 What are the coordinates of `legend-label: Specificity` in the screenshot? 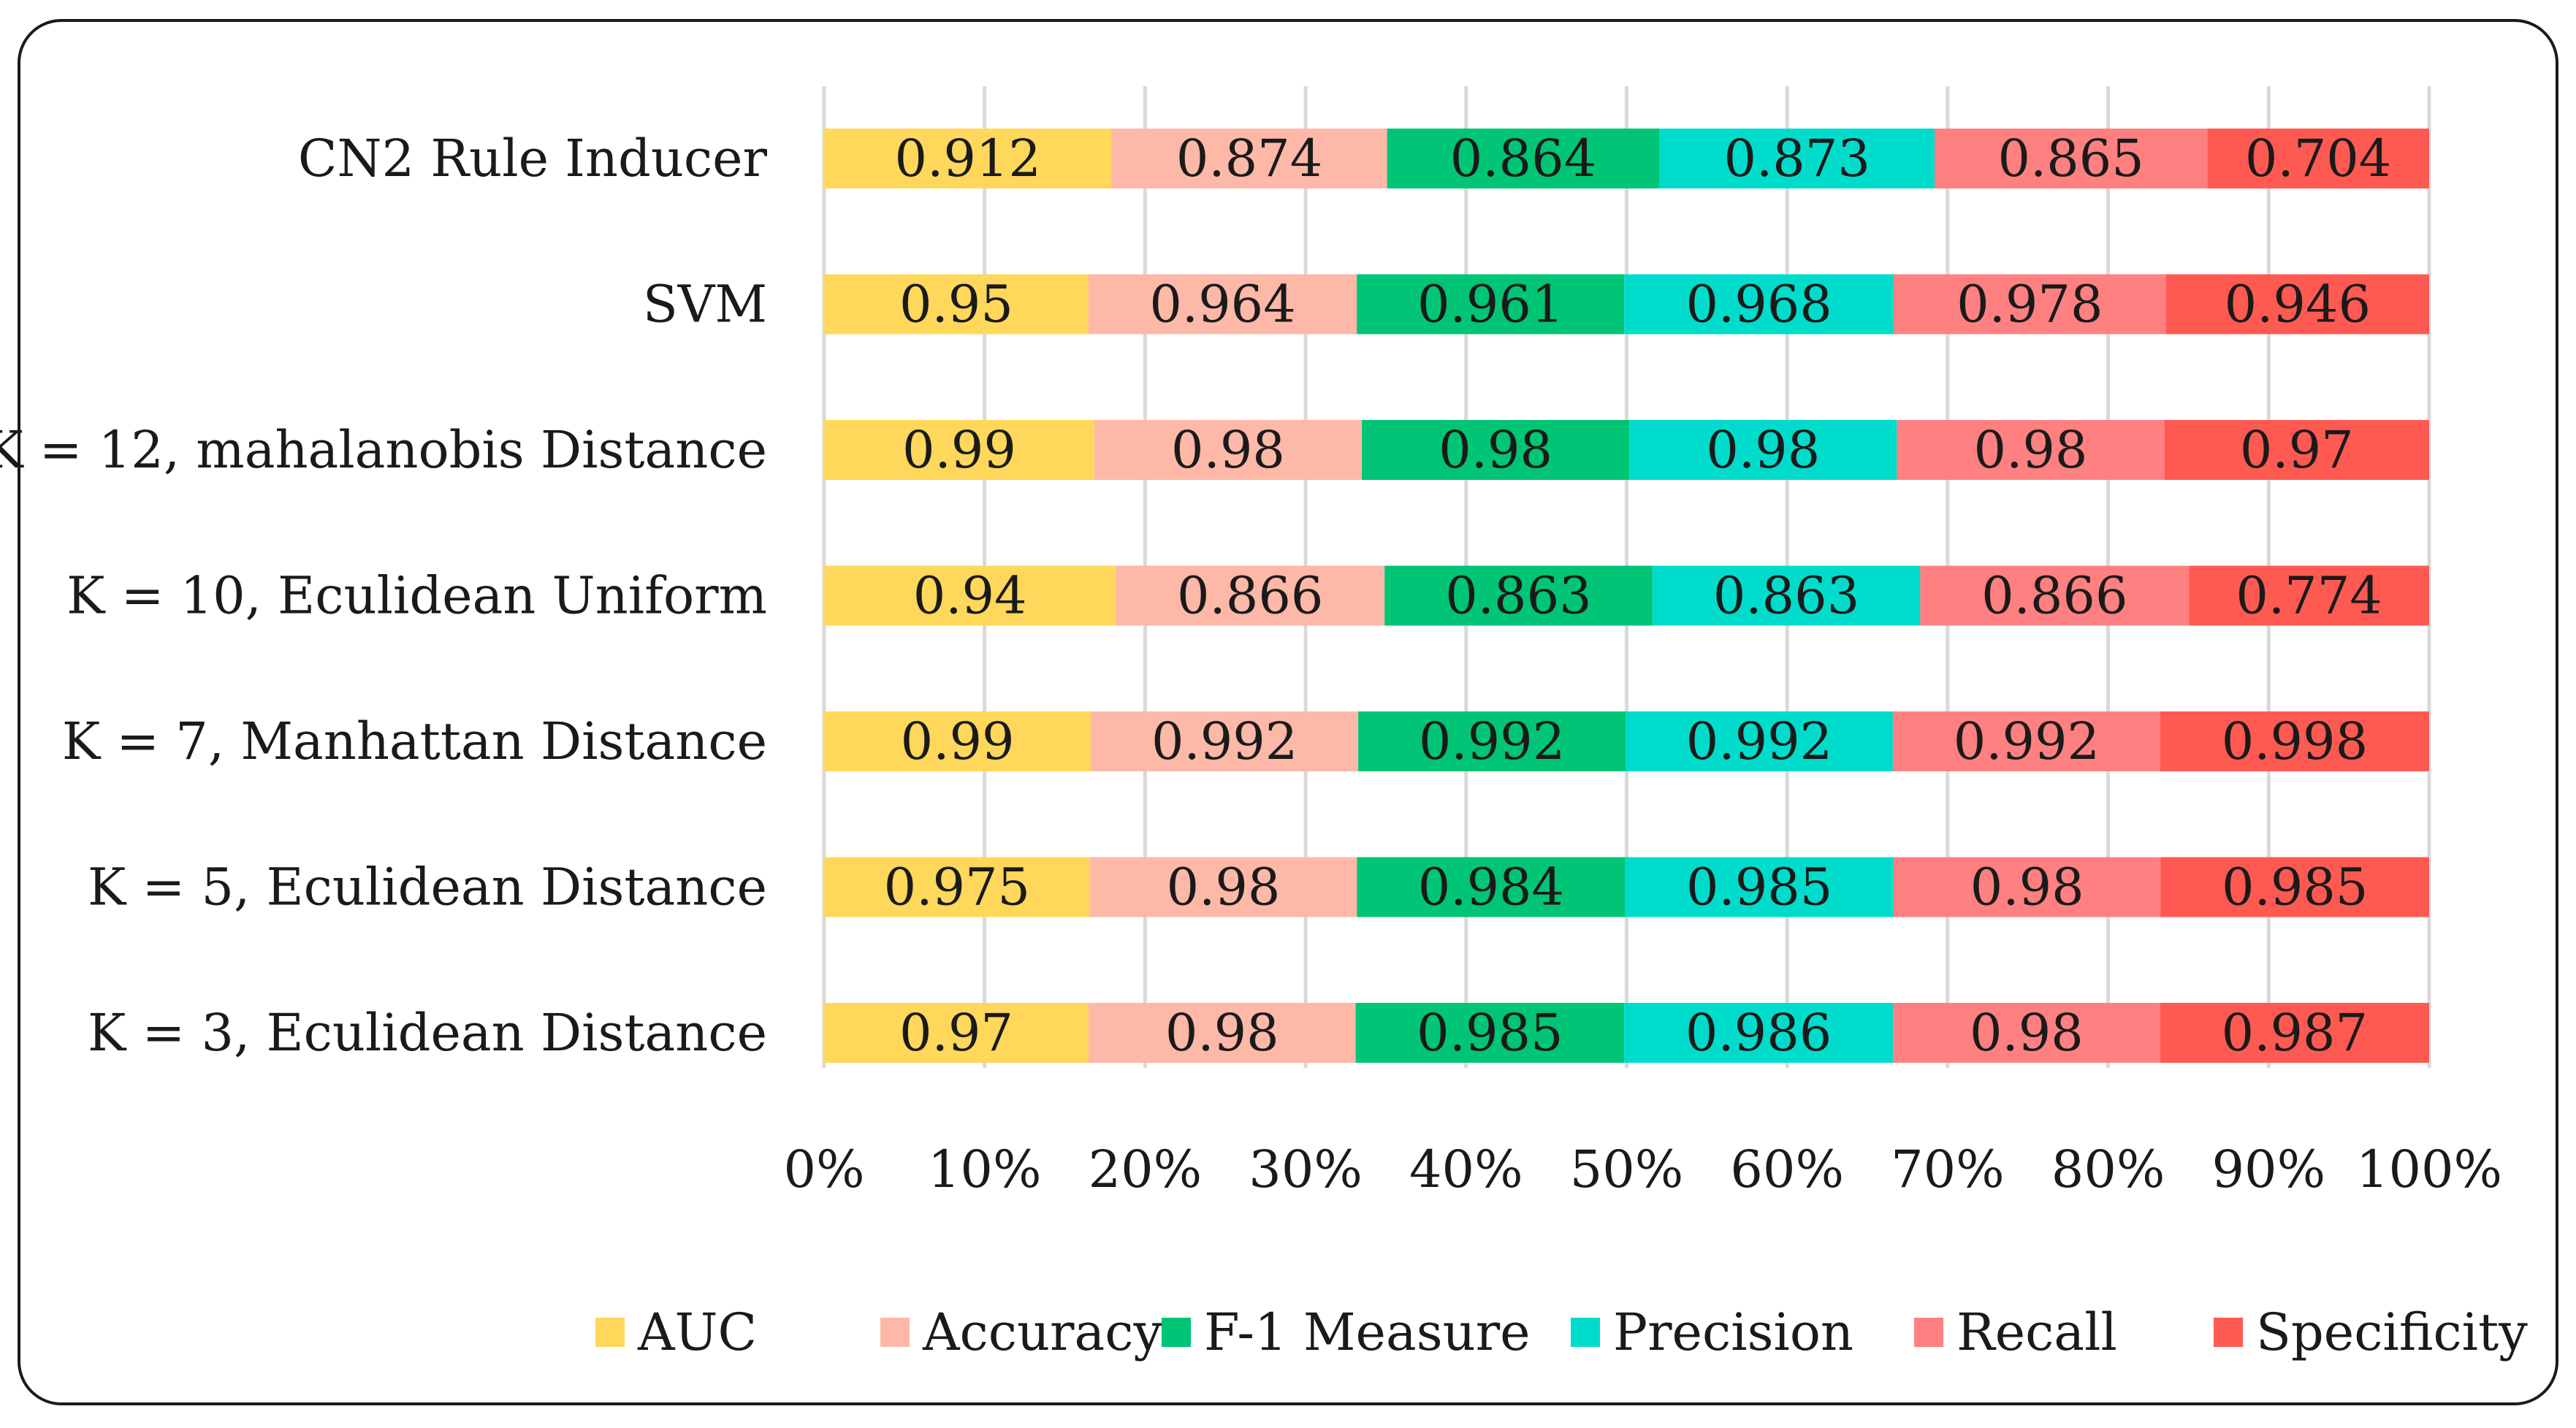 It's located at (2392, 1332).